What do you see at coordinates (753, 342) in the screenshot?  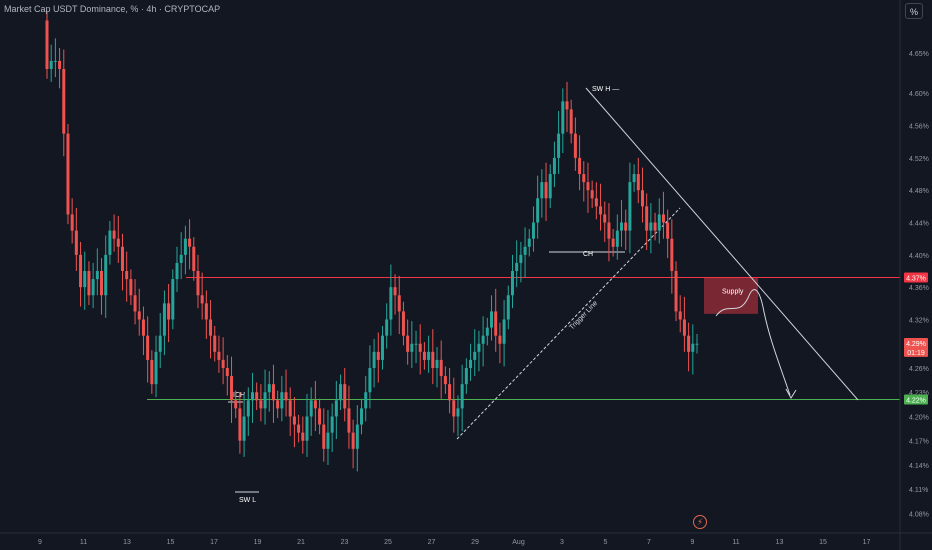 I see `projected-path` at bounding box center [753, 342].